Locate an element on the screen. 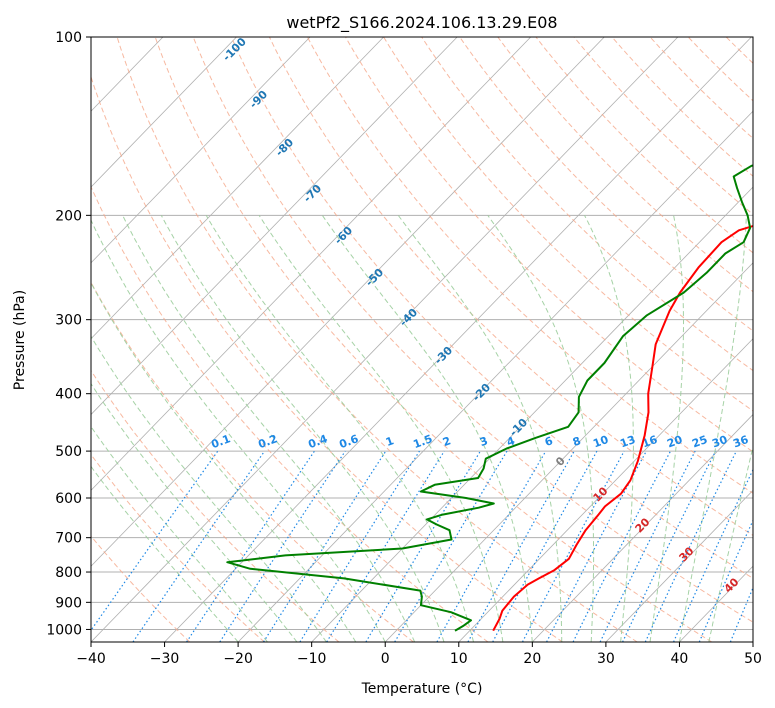 Image resolution: width=775 pixels, height=708 pixels. mixing-ratio-label: 20 is located at coordinates (674, 442).